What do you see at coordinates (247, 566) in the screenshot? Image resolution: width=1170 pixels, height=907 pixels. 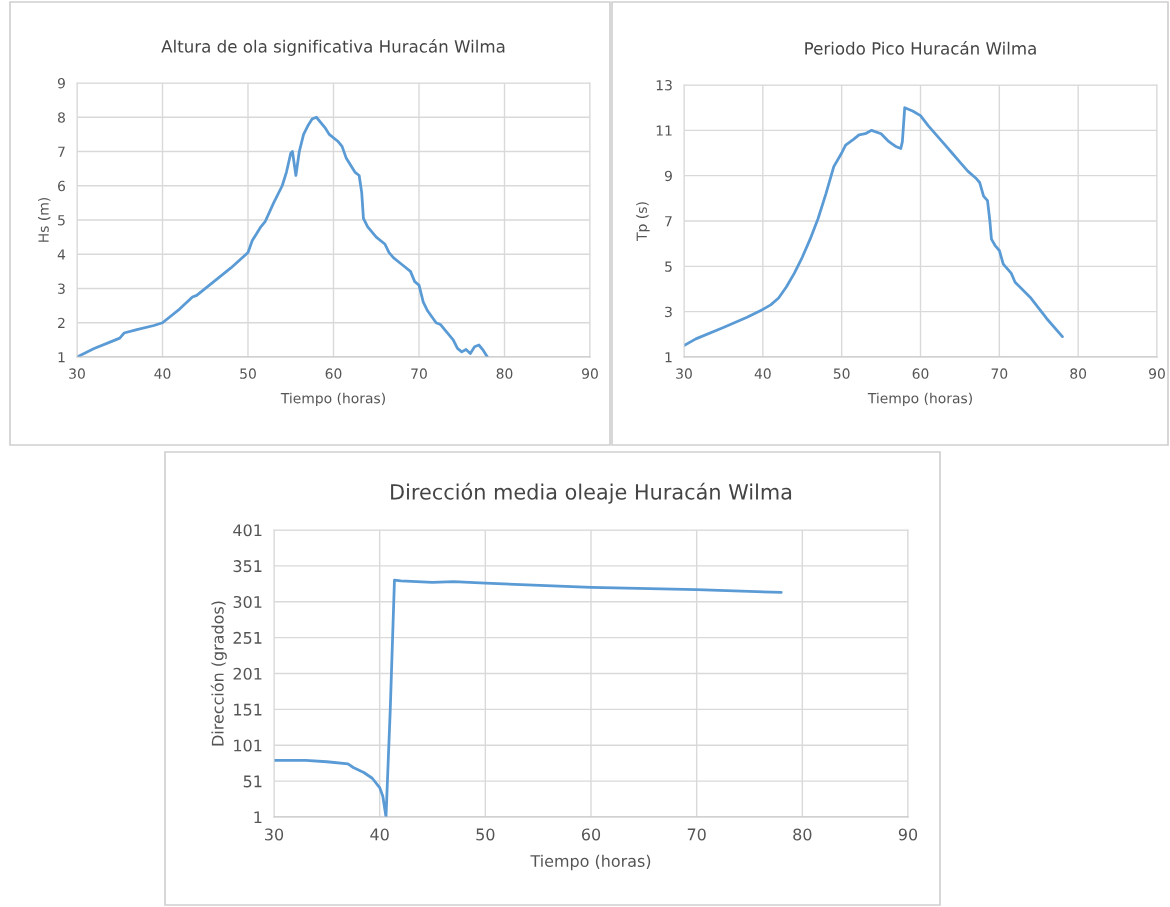 I see `y-tick-label: 351` at bounding box center [247, 566].